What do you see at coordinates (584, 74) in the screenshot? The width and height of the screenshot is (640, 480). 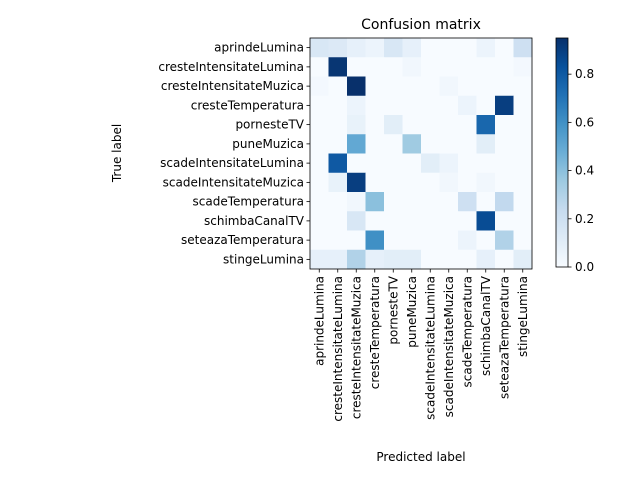 I see `colorbar-tick-label: 0.8` at bounding box center [584, 74].